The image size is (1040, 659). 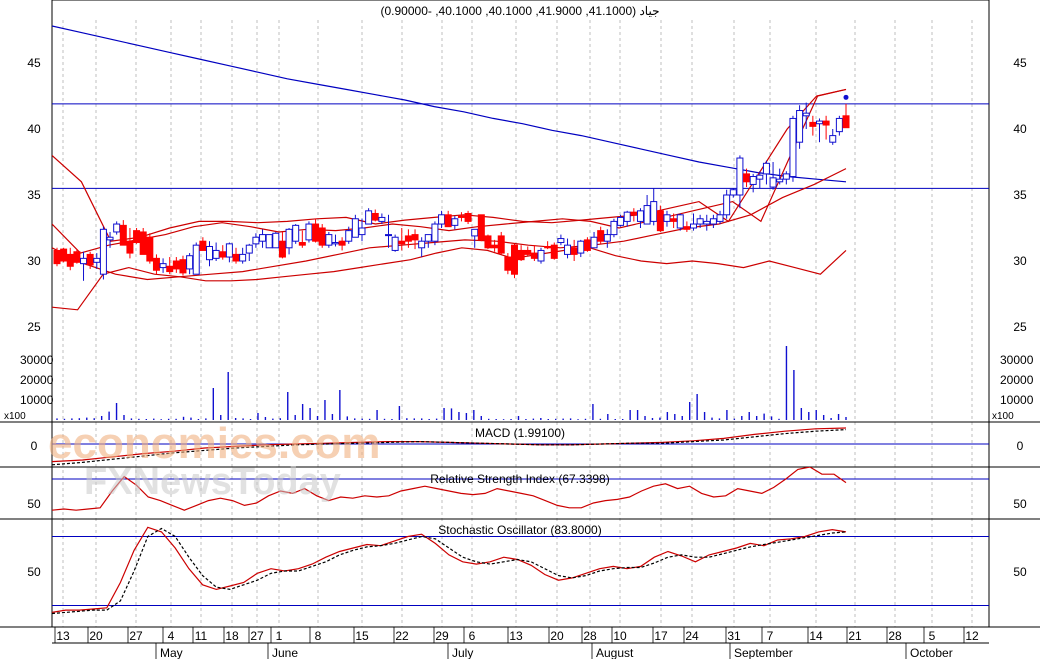 I want to click on x-tick-label-3: 4, so click(x=171, y=636).